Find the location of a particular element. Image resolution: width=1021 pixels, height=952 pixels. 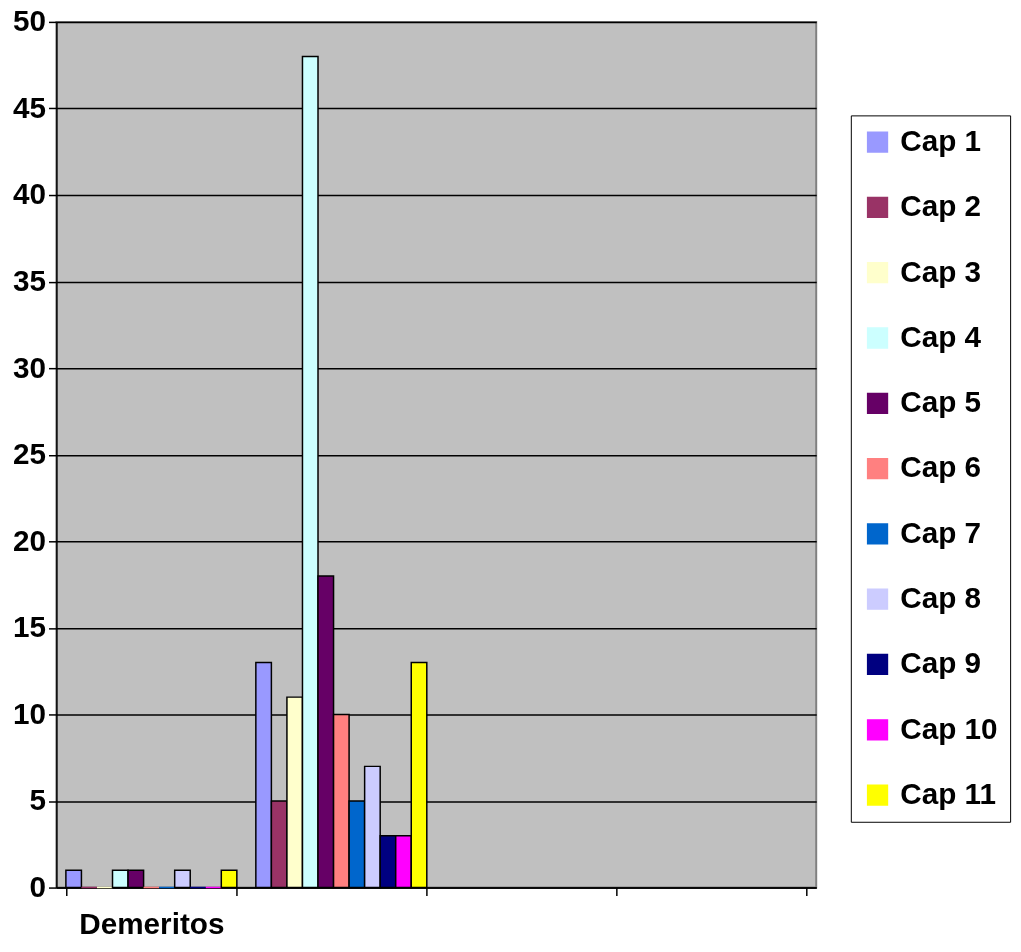

legend-label: Cap 8 is located at coordinates (941, 598).